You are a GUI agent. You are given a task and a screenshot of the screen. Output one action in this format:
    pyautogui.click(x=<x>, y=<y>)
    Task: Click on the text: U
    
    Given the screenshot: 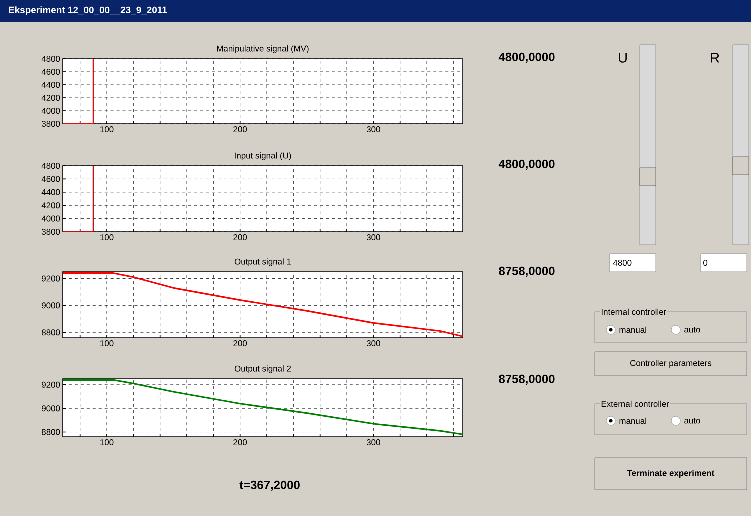 What is the action you would take?
    pyautogui.click(x=623, y=58)
    